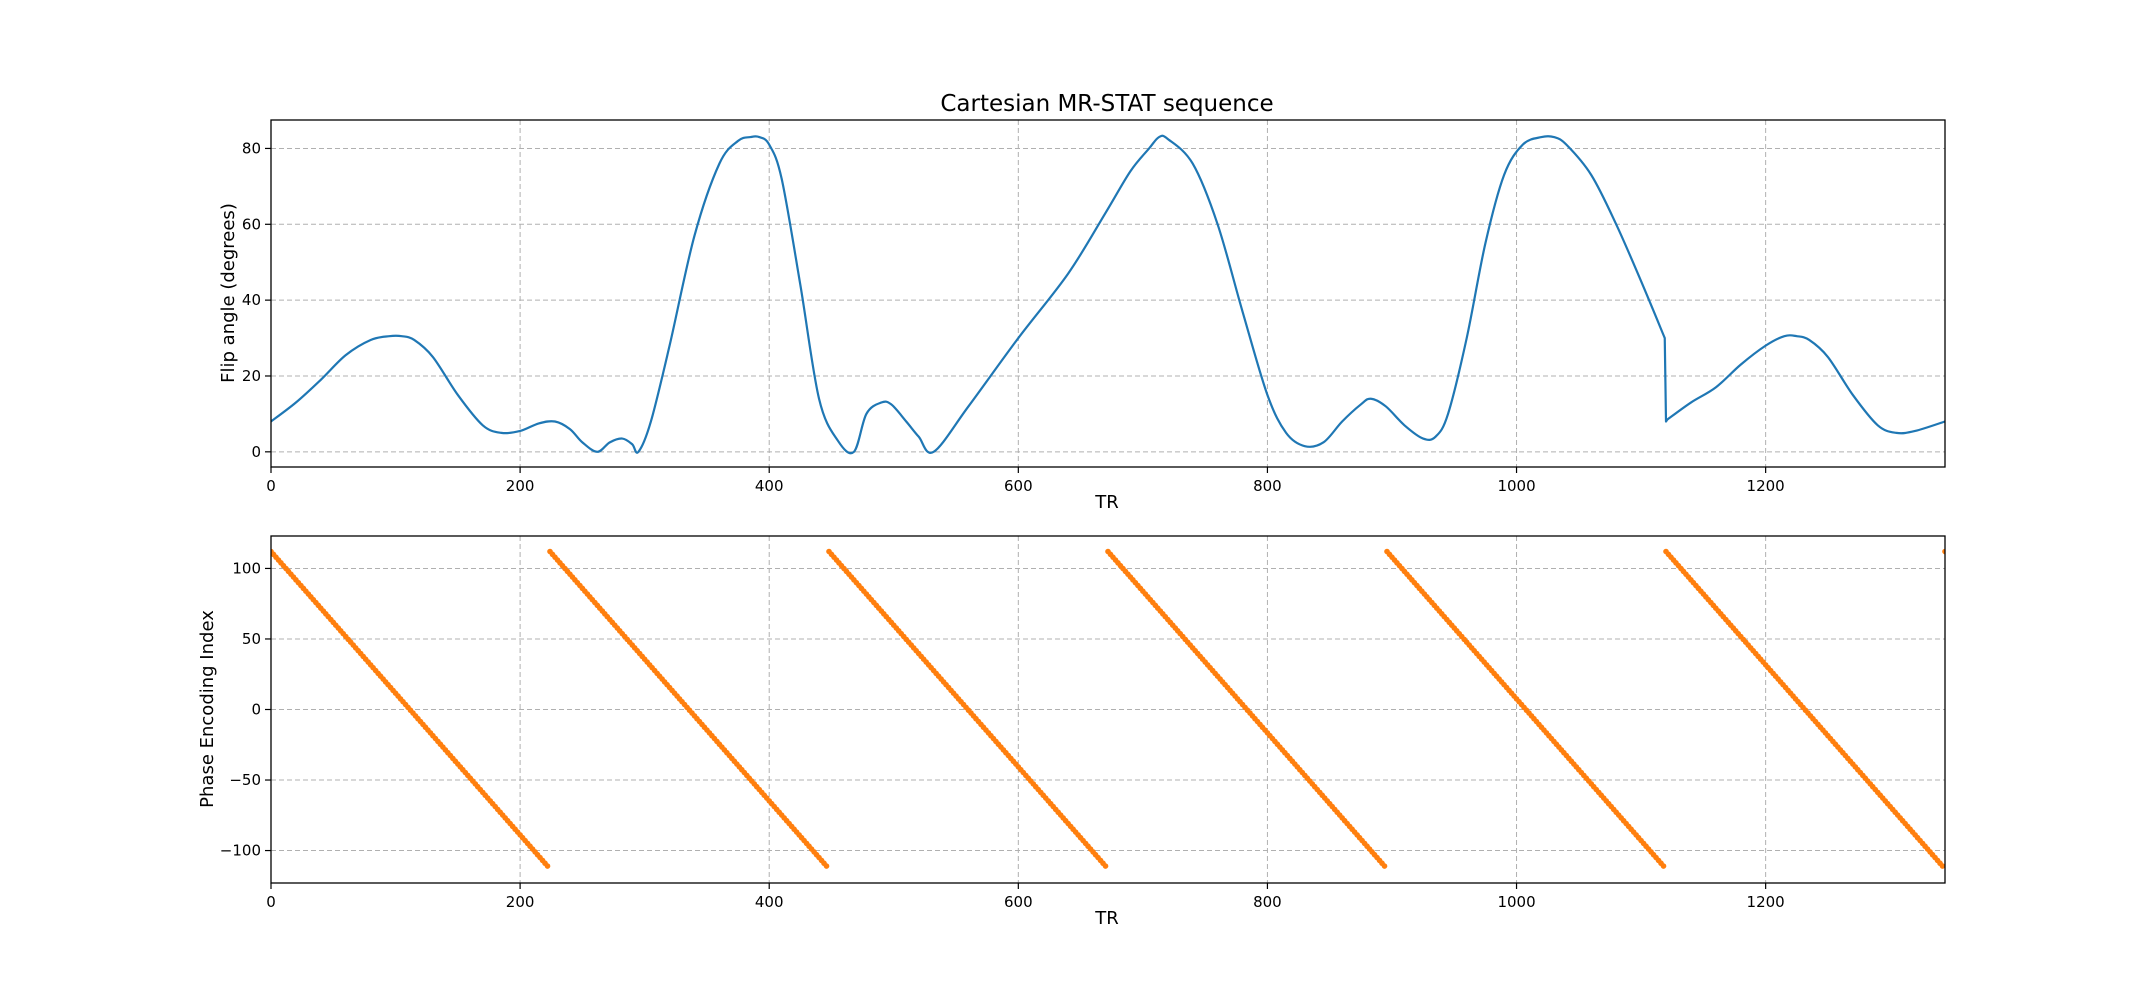 This screenshot has height=989, width=2154. What do you see at coordinates (1018, 902) in the screenshot?
I see `phase-encoding-x-tick-label: 600` at bounding box center [1018, 902].